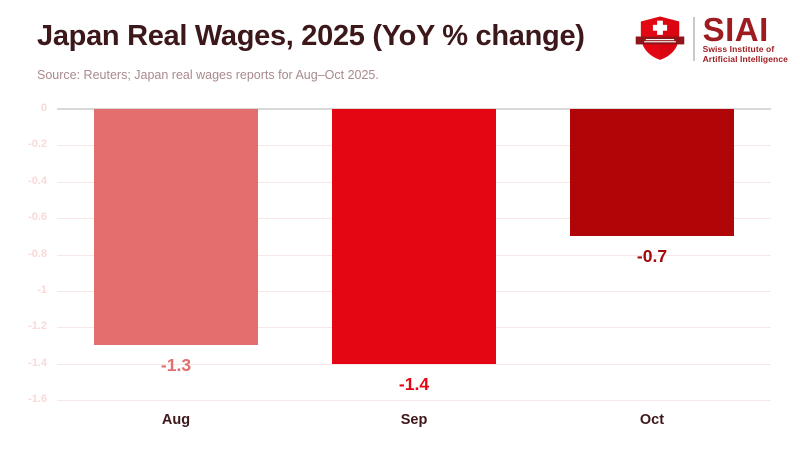  I want to click on x-label-oct: Oct, so click(652, 420).